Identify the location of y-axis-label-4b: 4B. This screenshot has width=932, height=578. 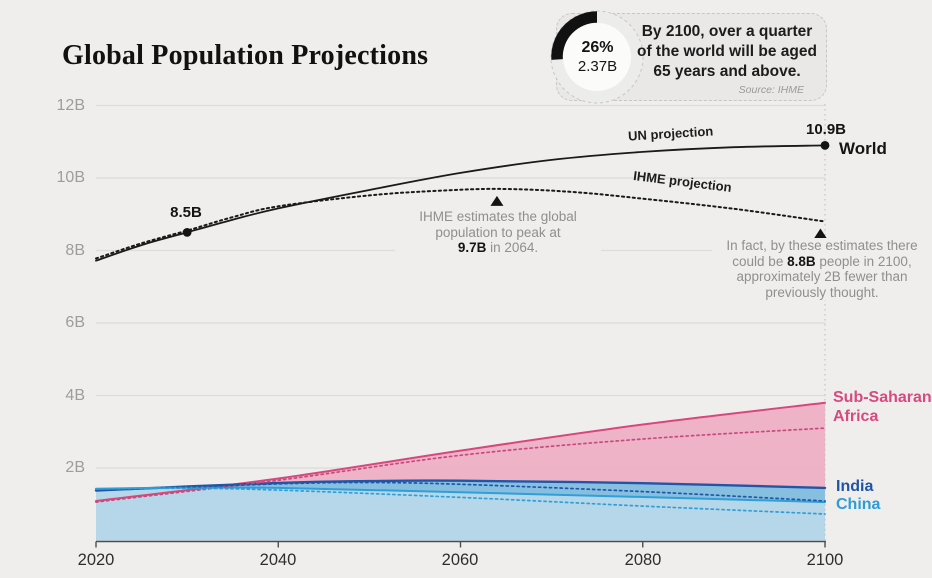
(75, 395).